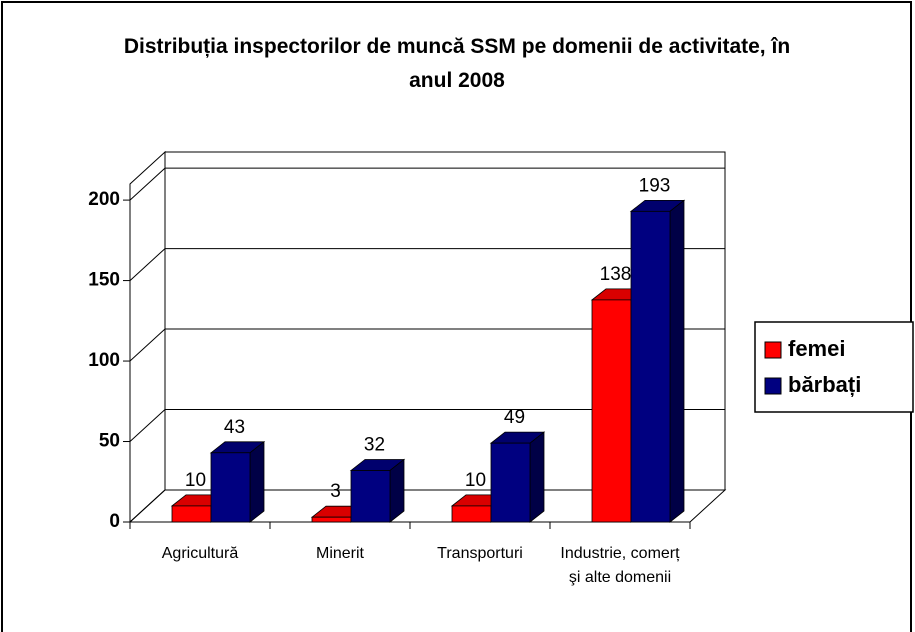 The height and width of the screenshot is (632, 915). Describe the element at coordinates (104, 280) in the screenshot. I see `y-tick-label: 150` at that location.